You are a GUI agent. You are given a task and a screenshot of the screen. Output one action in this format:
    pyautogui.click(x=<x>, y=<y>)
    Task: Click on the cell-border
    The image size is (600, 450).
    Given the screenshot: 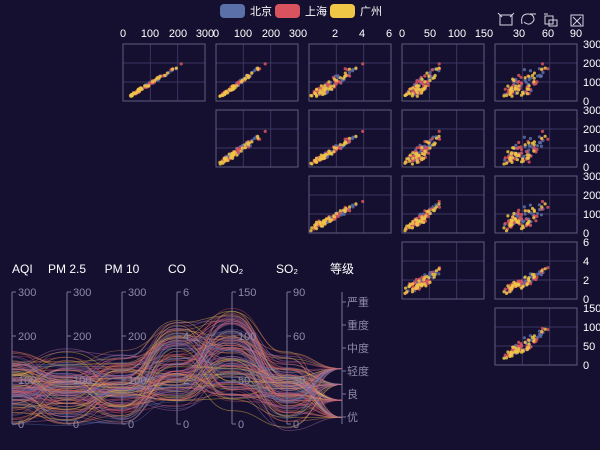 What is the action you would take?
    pyautogui.click(x=350, y=204)
    